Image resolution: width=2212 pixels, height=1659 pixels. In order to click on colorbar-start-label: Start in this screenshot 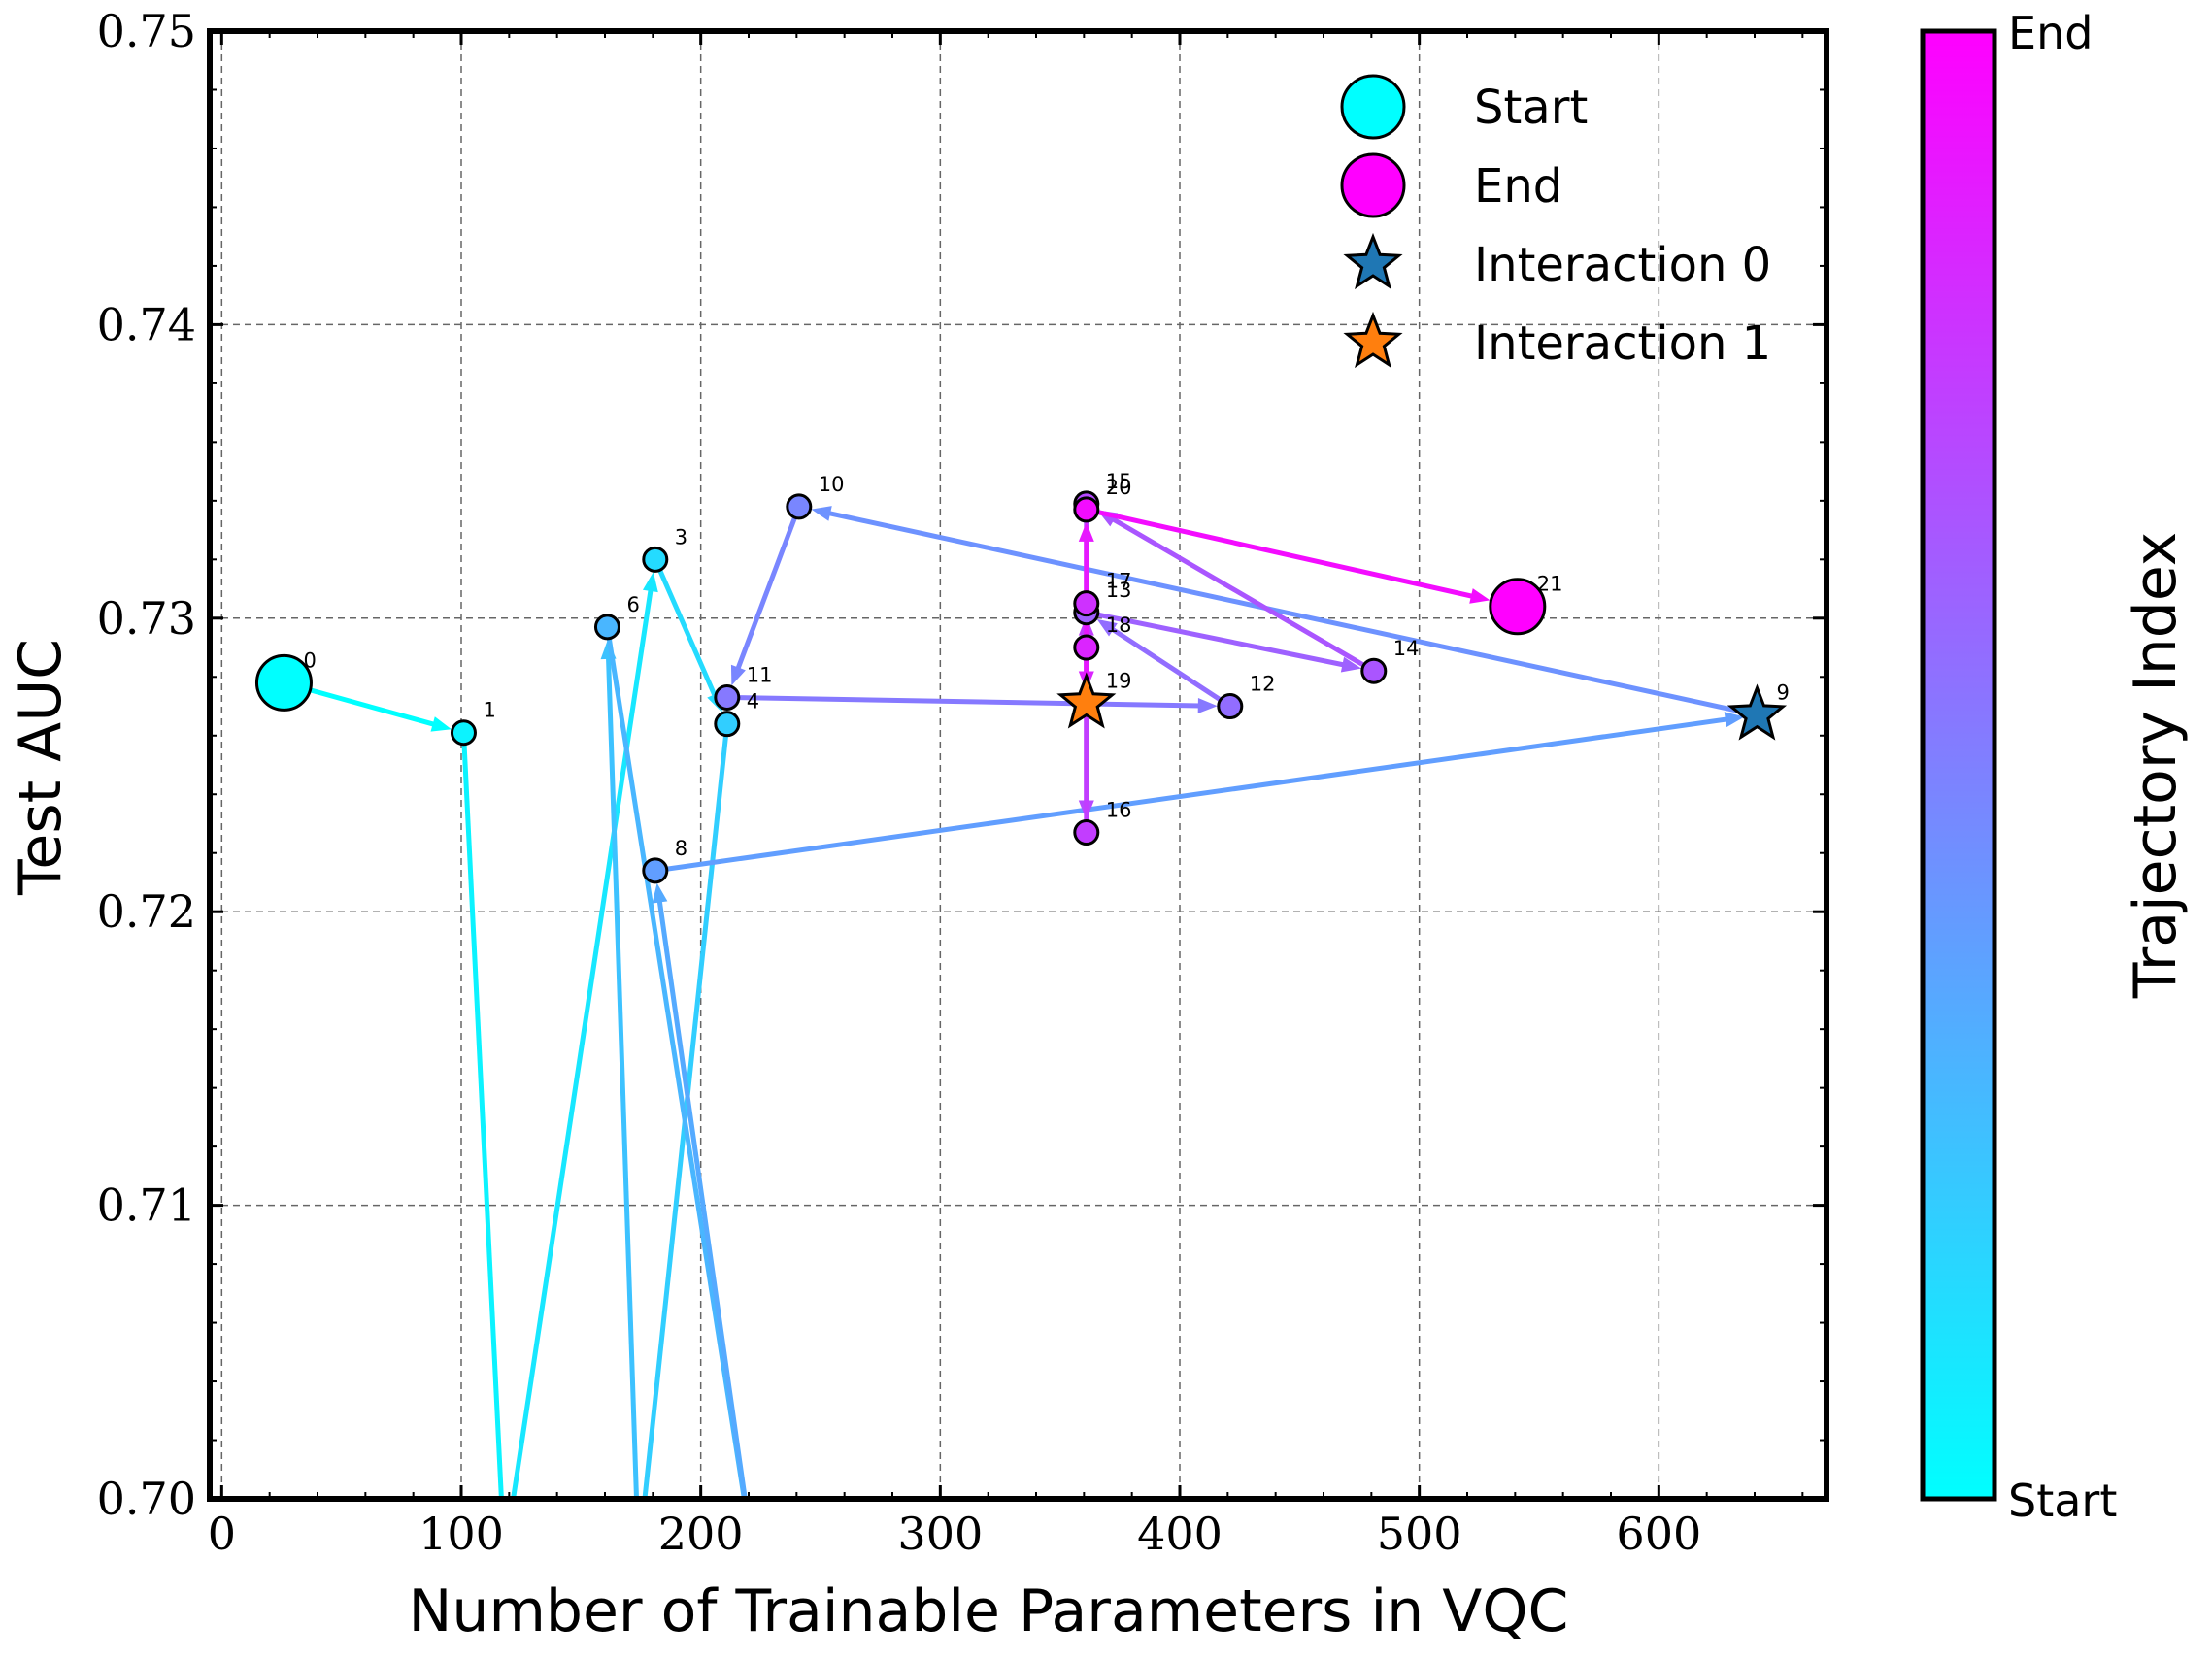, I will do `click(2062, 1501)`.